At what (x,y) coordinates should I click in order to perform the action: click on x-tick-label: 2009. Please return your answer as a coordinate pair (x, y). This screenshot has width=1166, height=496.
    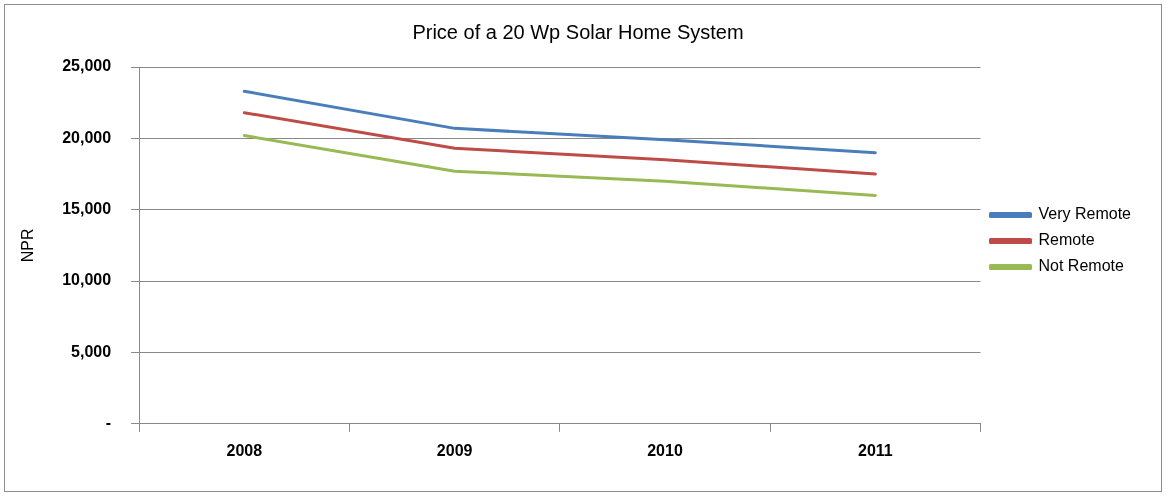
    Looking at the image, I should click on (454, 450).